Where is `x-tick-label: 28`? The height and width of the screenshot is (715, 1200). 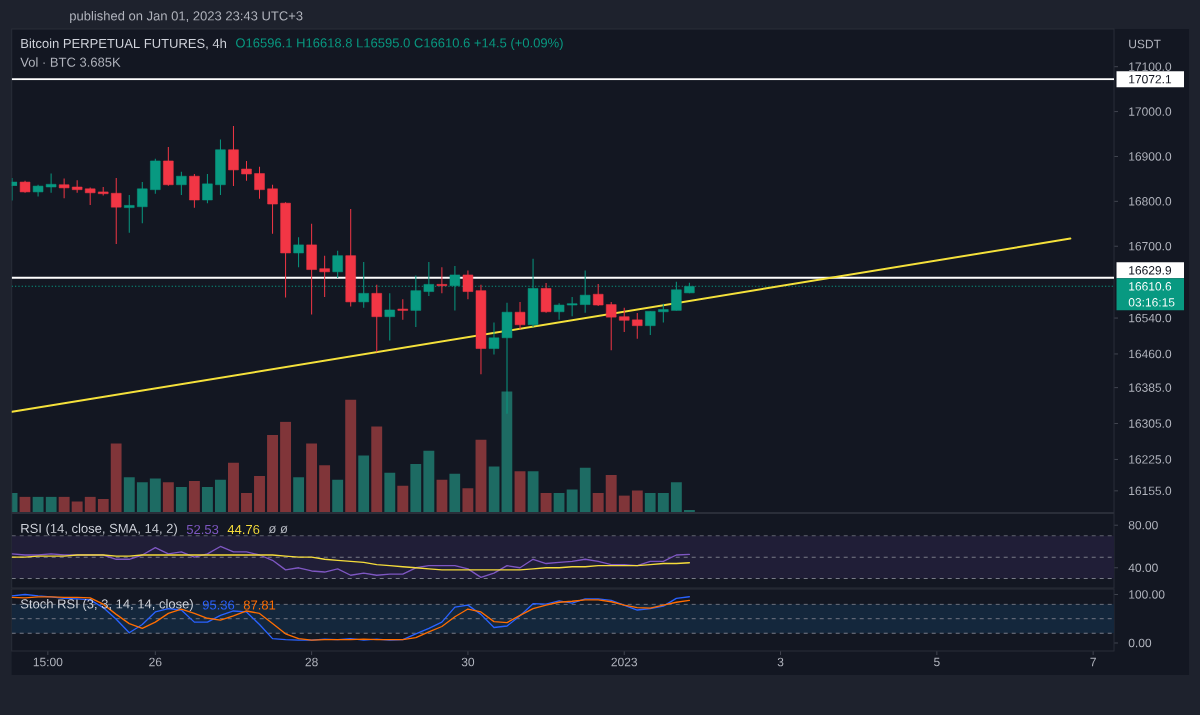
x-tick-label: 28 is located at coordinates (311, 662).